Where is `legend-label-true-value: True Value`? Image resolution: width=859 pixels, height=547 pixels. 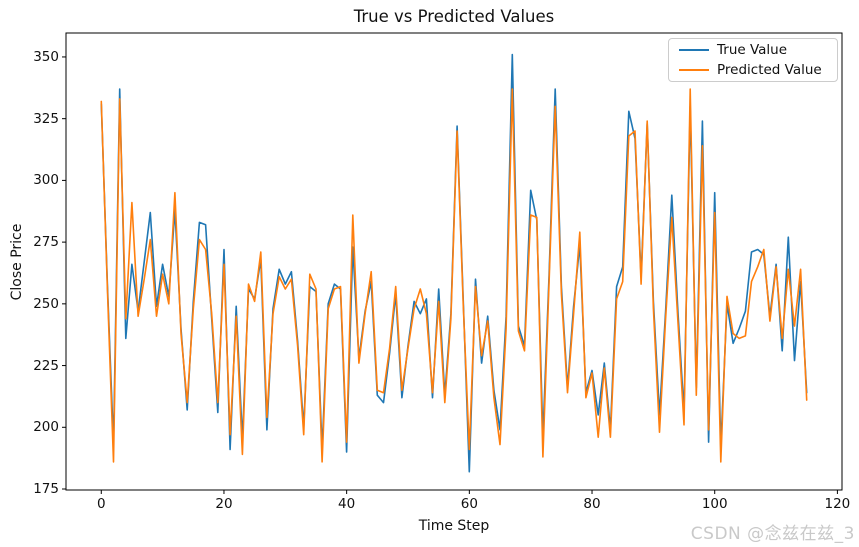
legend-label-true-value: True Value is located at coordinates (752, 50).